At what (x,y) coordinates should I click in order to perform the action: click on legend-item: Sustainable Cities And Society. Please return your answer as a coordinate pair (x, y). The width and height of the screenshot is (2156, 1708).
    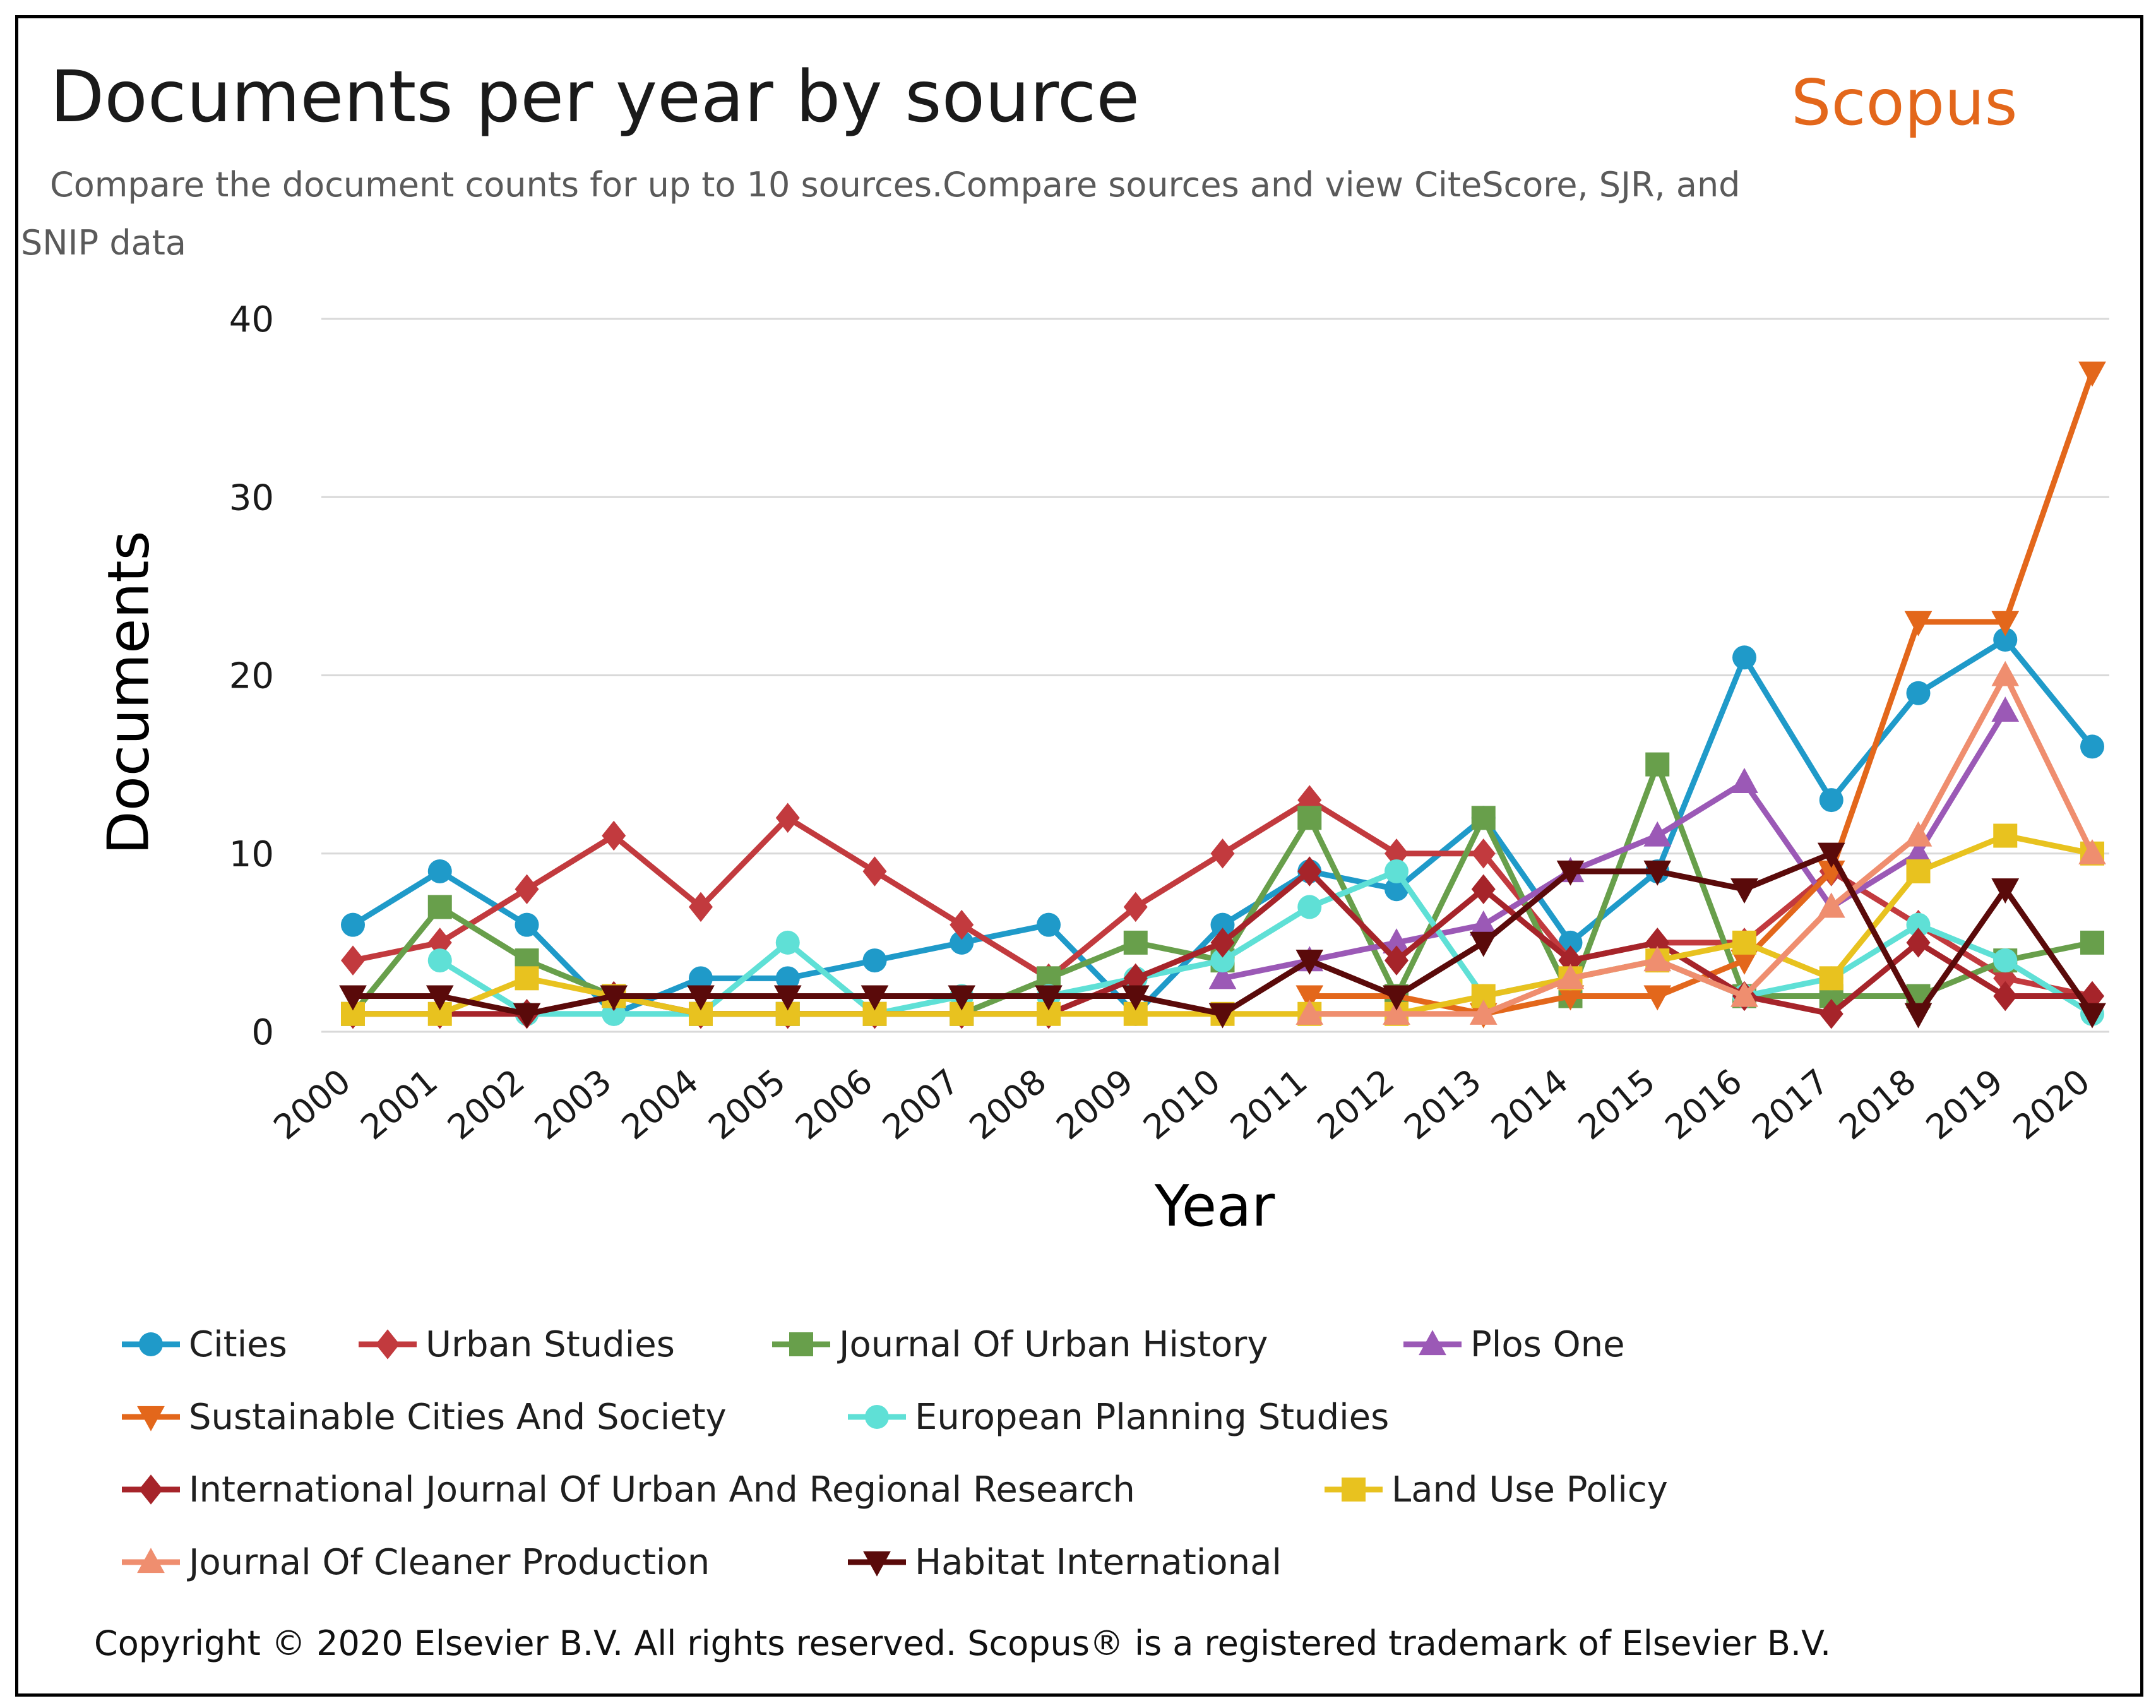
    Looking at the image, I should click on (423, 1417).